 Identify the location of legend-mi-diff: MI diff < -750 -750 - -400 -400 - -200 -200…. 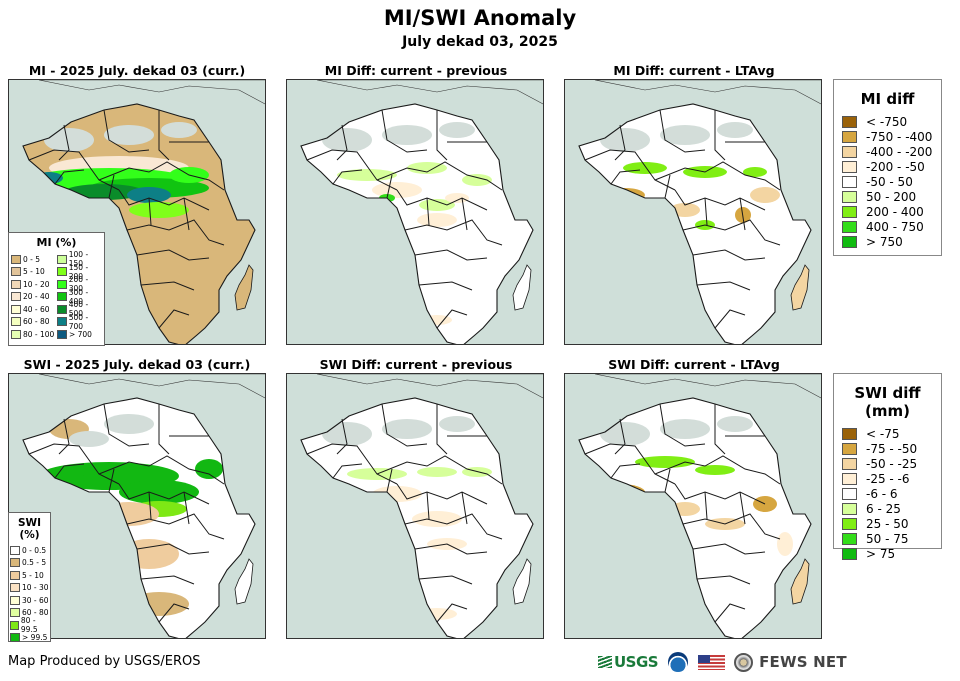
(887, 167).